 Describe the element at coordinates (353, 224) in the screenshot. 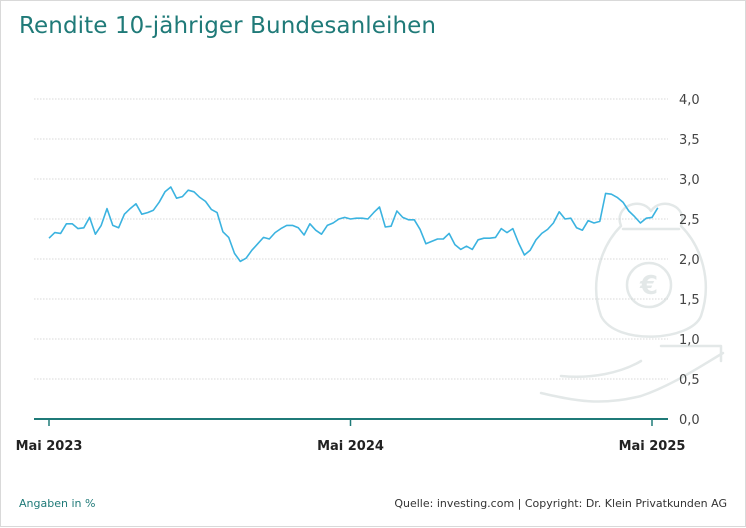

I see `yield-line` at that location.